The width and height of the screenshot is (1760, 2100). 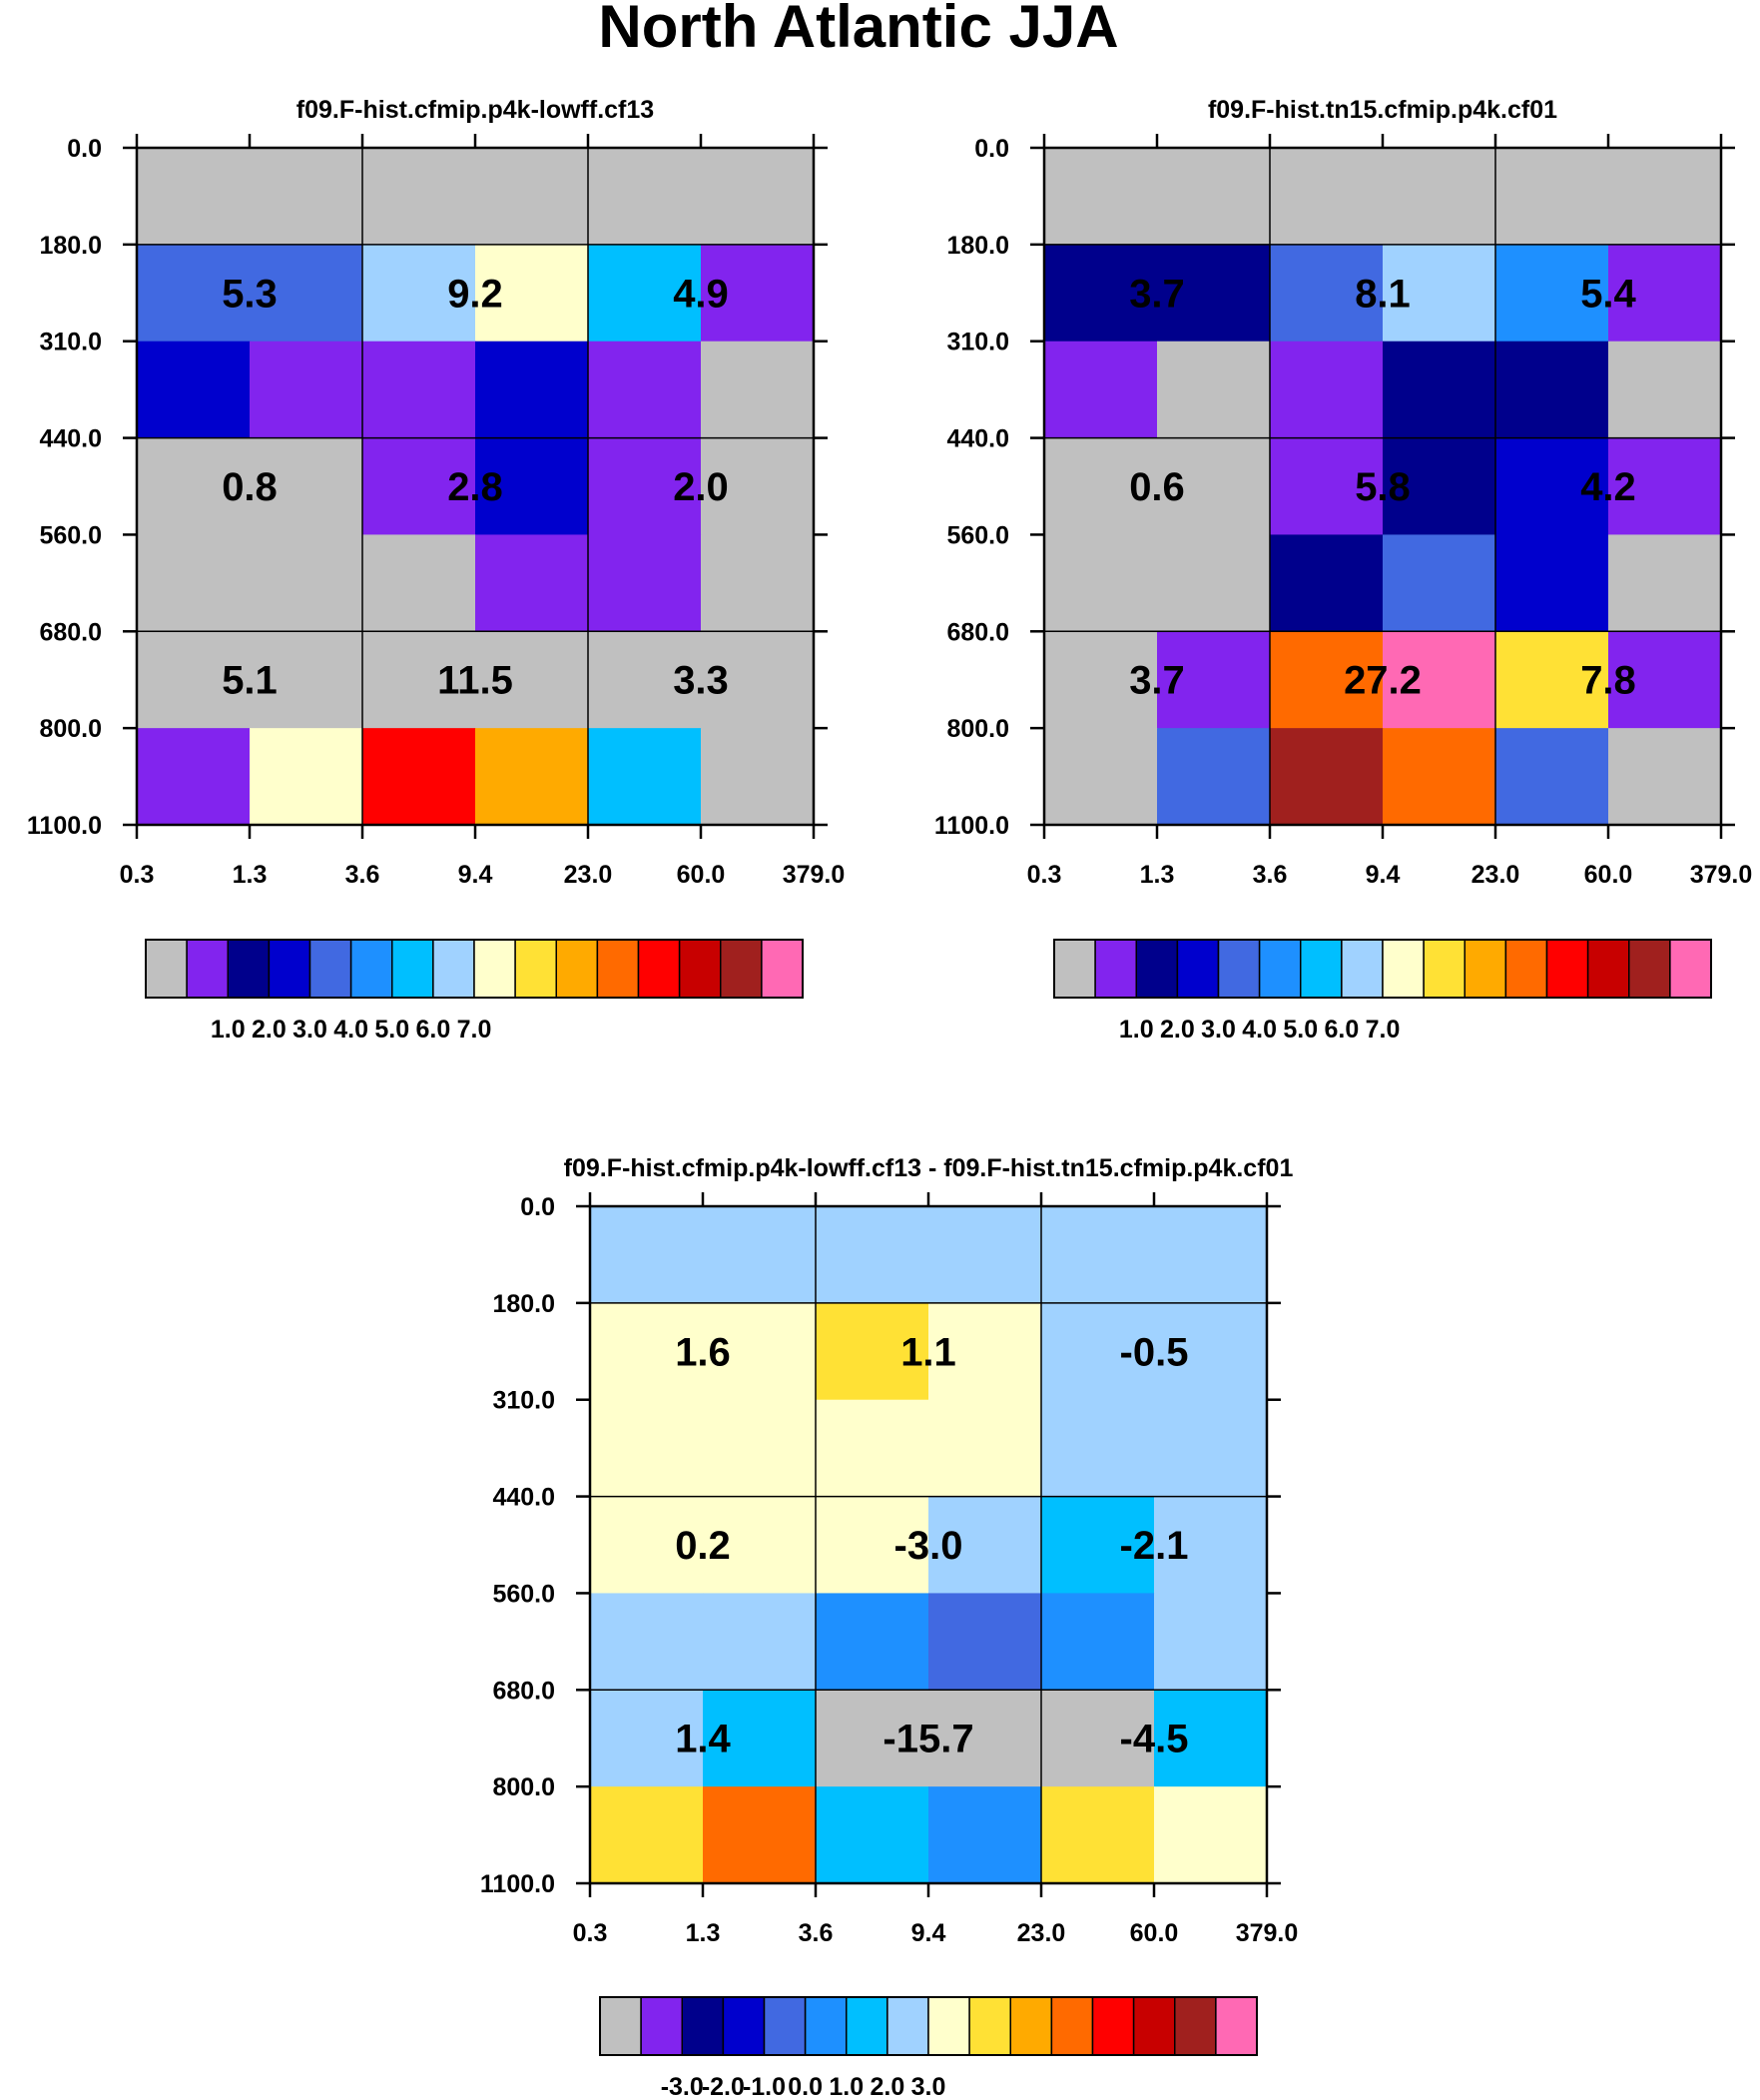 What do you see at coordinates (1157, 681) in the screenshot?
I see `cell-value-label: 3.7` at bounding box center [1157, 681].